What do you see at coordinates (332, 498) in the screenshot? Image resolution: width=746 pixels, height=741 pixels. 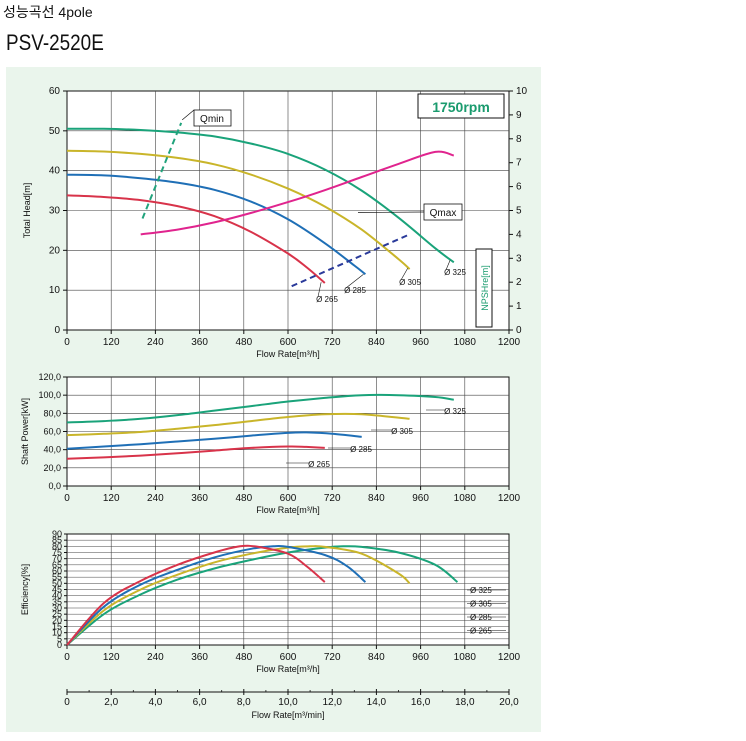 I see `power-x-tick-label: 720` at bounding box center [332, 498].